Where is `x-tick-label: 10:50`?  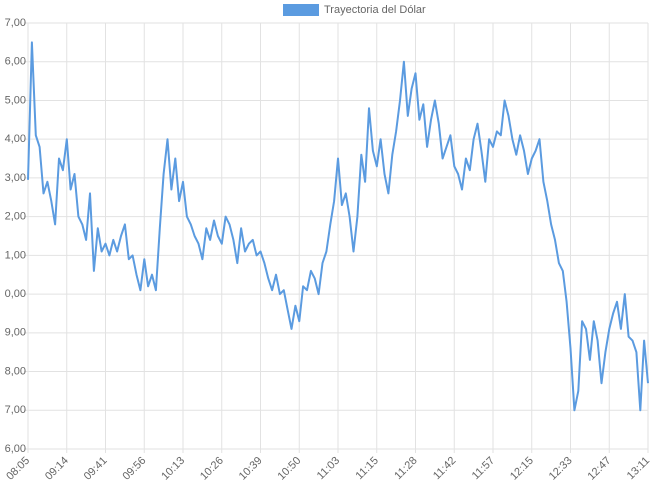
x-tick-label: 10:50 is located at coordinates (289, 469).